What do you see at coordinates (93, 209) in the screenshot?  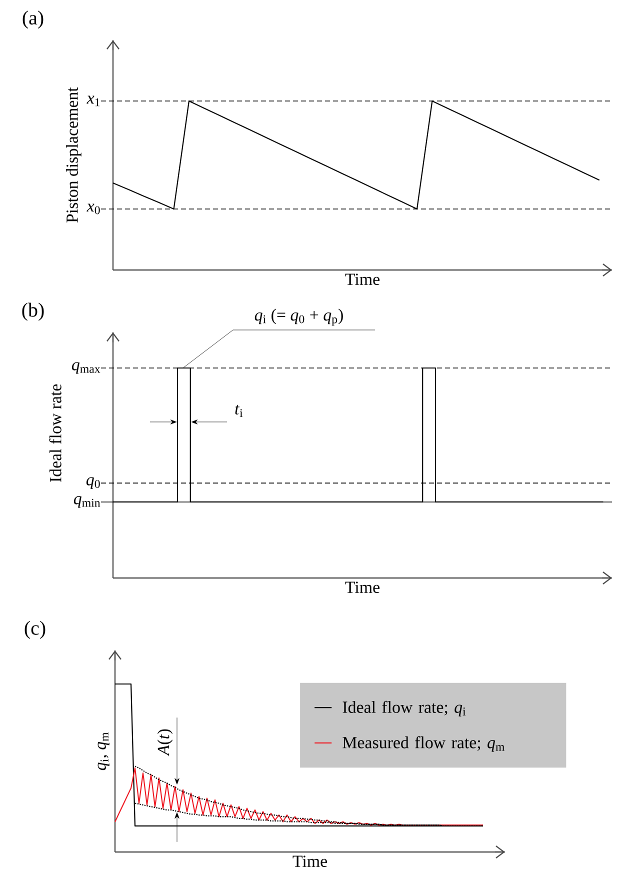 I see `ref-line-label: x$_{0}$` at bounding box center [93, 209].